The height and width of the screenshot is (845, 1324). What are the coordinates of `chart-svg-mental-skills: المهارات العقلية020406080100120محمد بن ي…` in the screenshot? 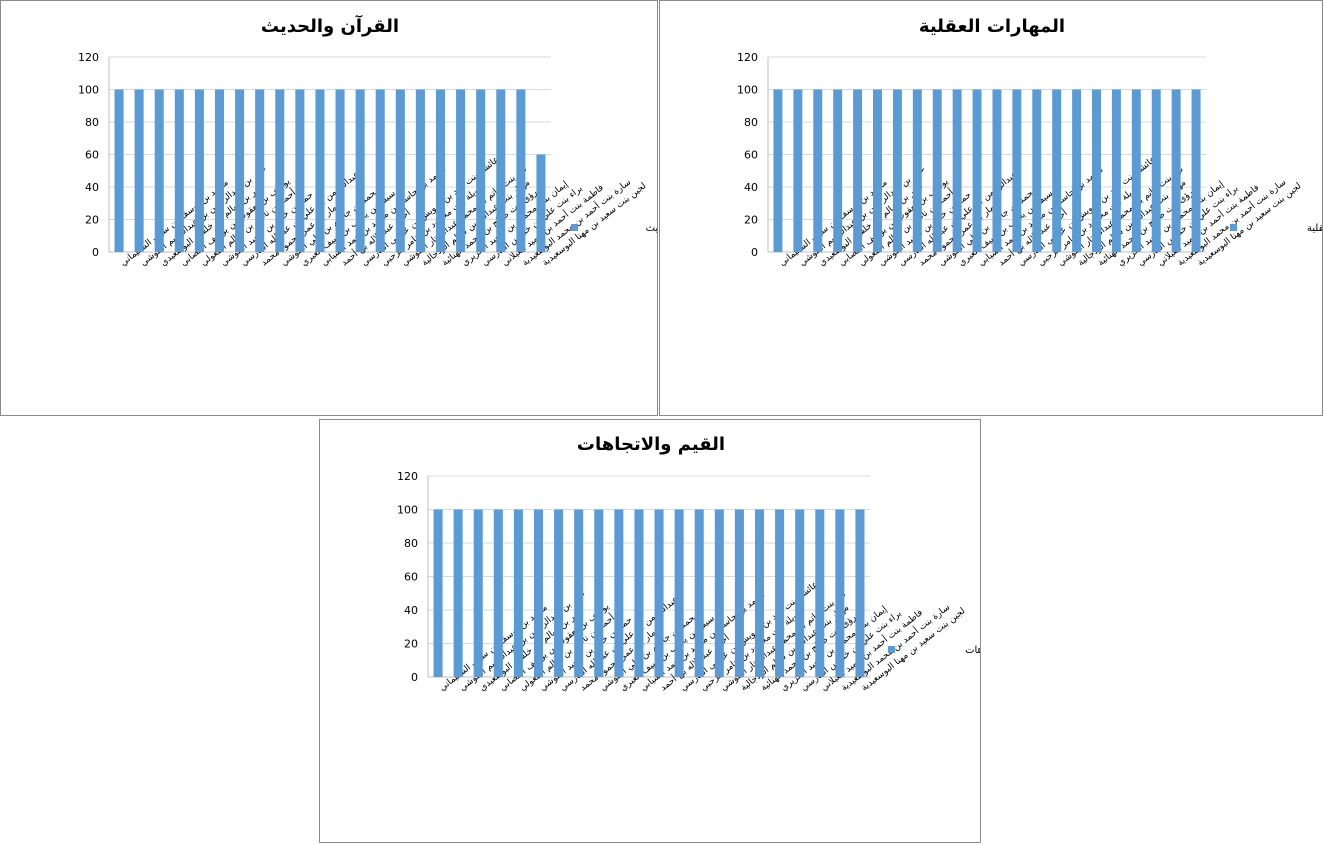 It's located at (1029, 142).